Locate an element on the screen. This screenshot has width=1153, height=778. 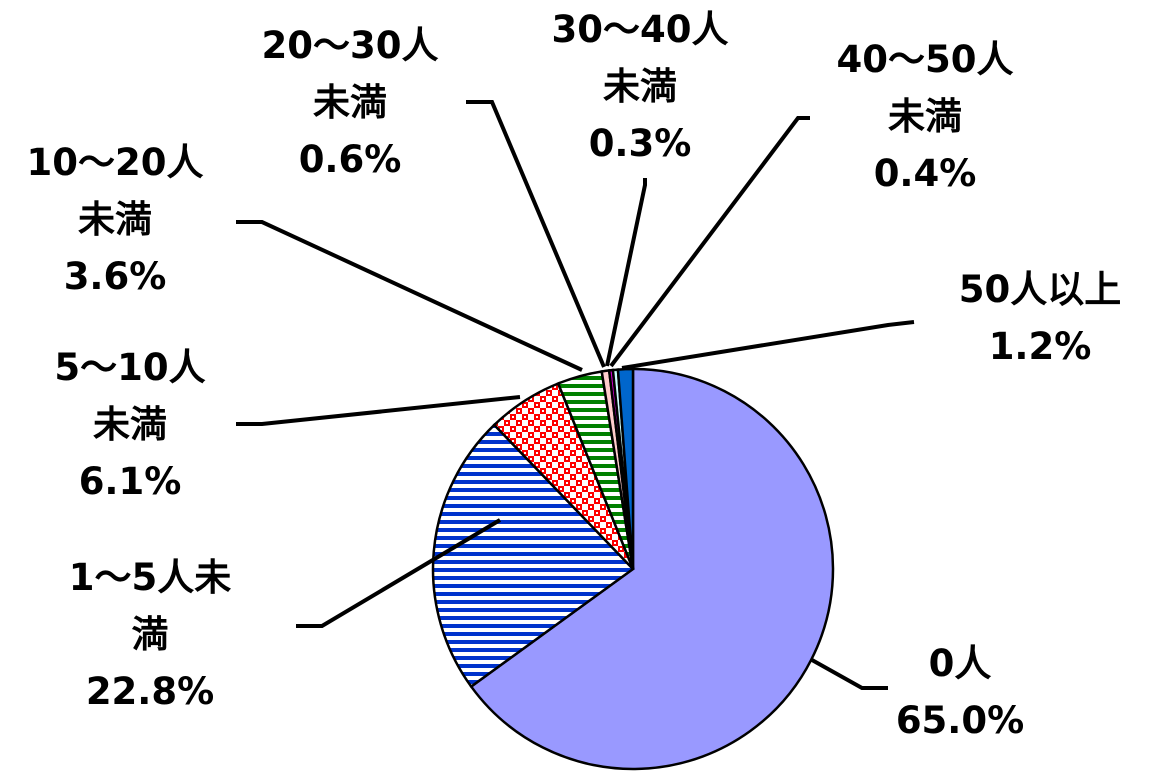
slice-value-label: 22.8% is located at coordinates (150, 691).